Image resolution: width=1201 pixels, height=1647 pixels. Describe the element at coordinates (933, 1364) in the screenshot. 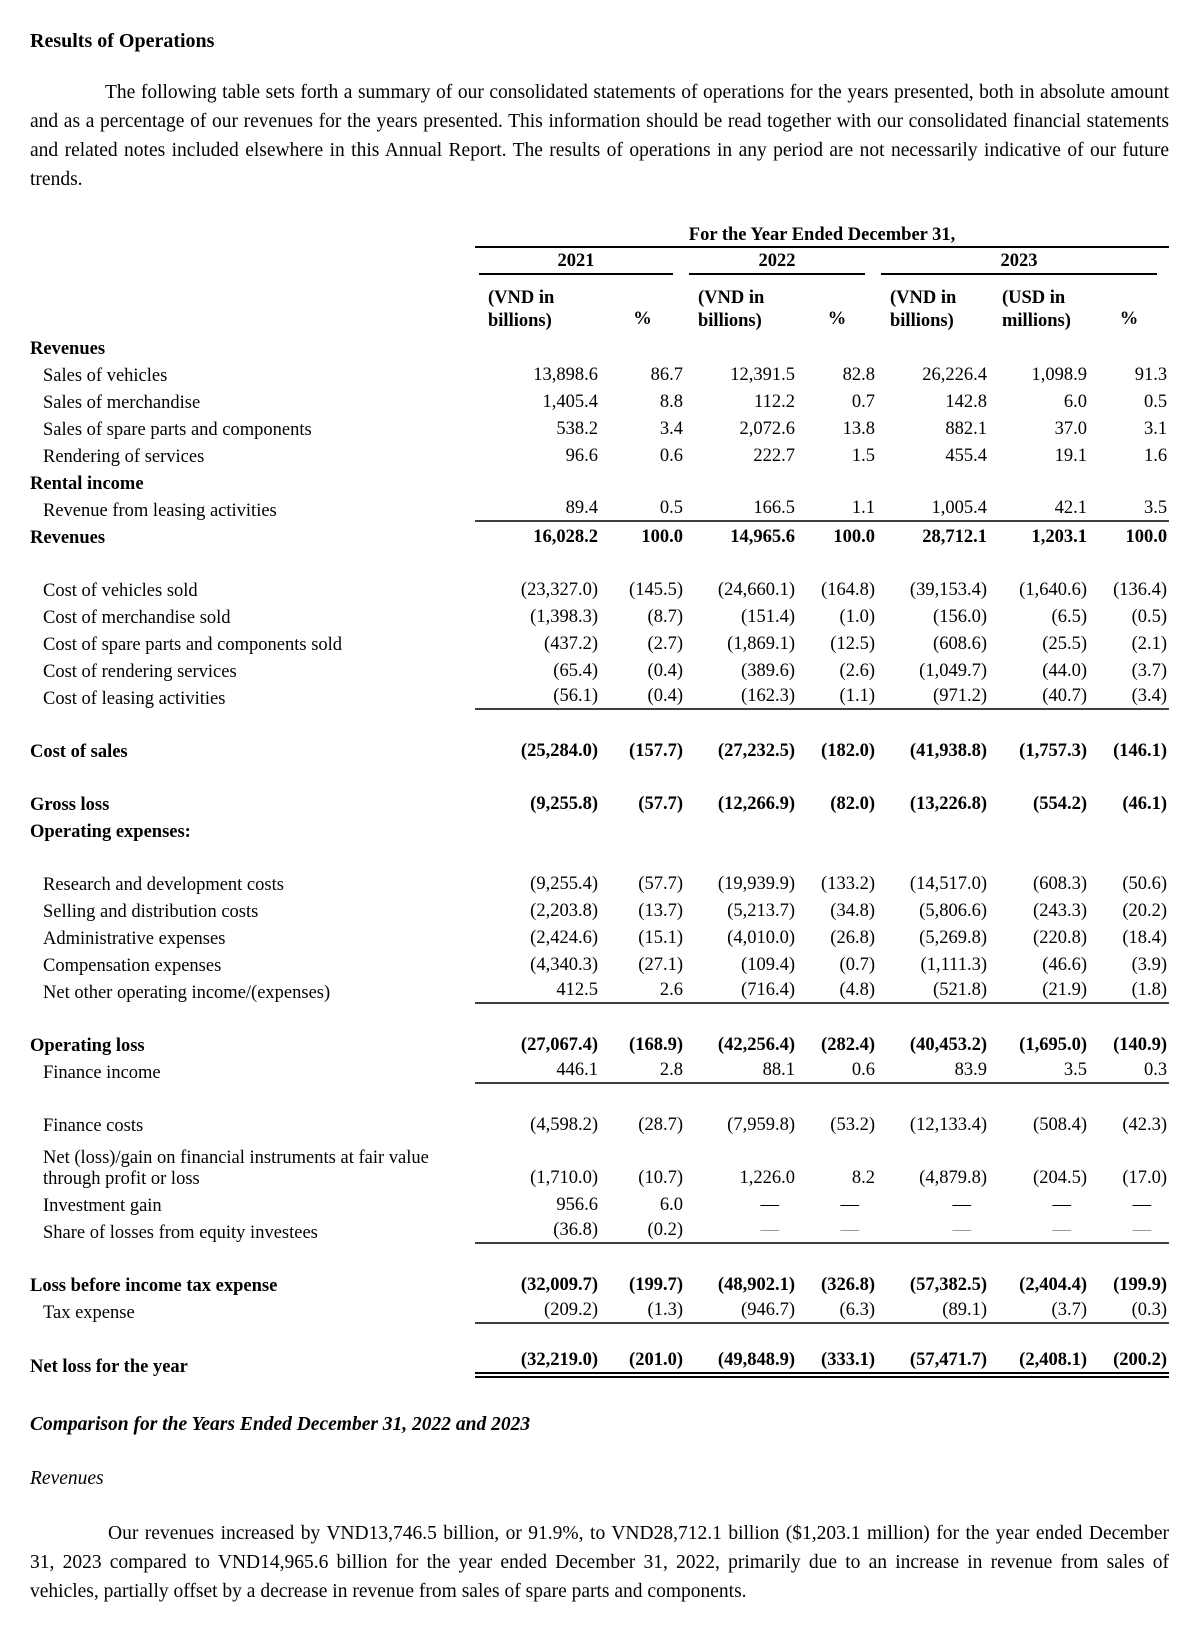

I see `row-value: (57,471.7)` at that location.